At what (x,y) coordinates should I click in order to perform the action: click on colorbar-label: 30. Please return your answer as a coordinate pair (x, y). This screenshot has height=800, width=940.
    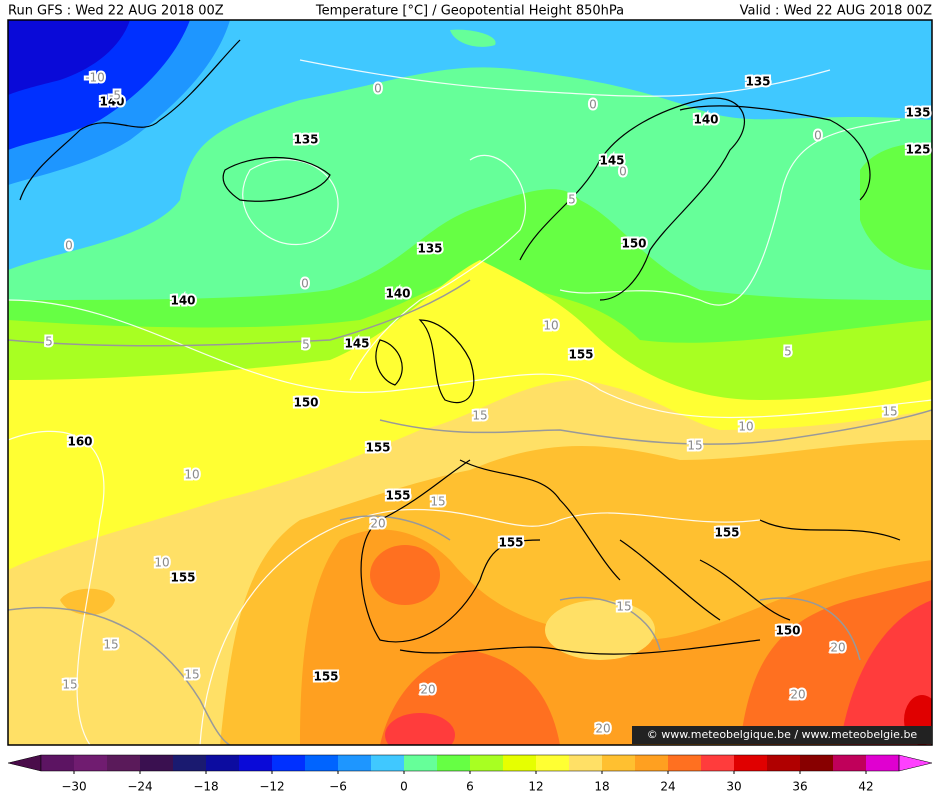
    Looking at the image, I should click on (733, 787).